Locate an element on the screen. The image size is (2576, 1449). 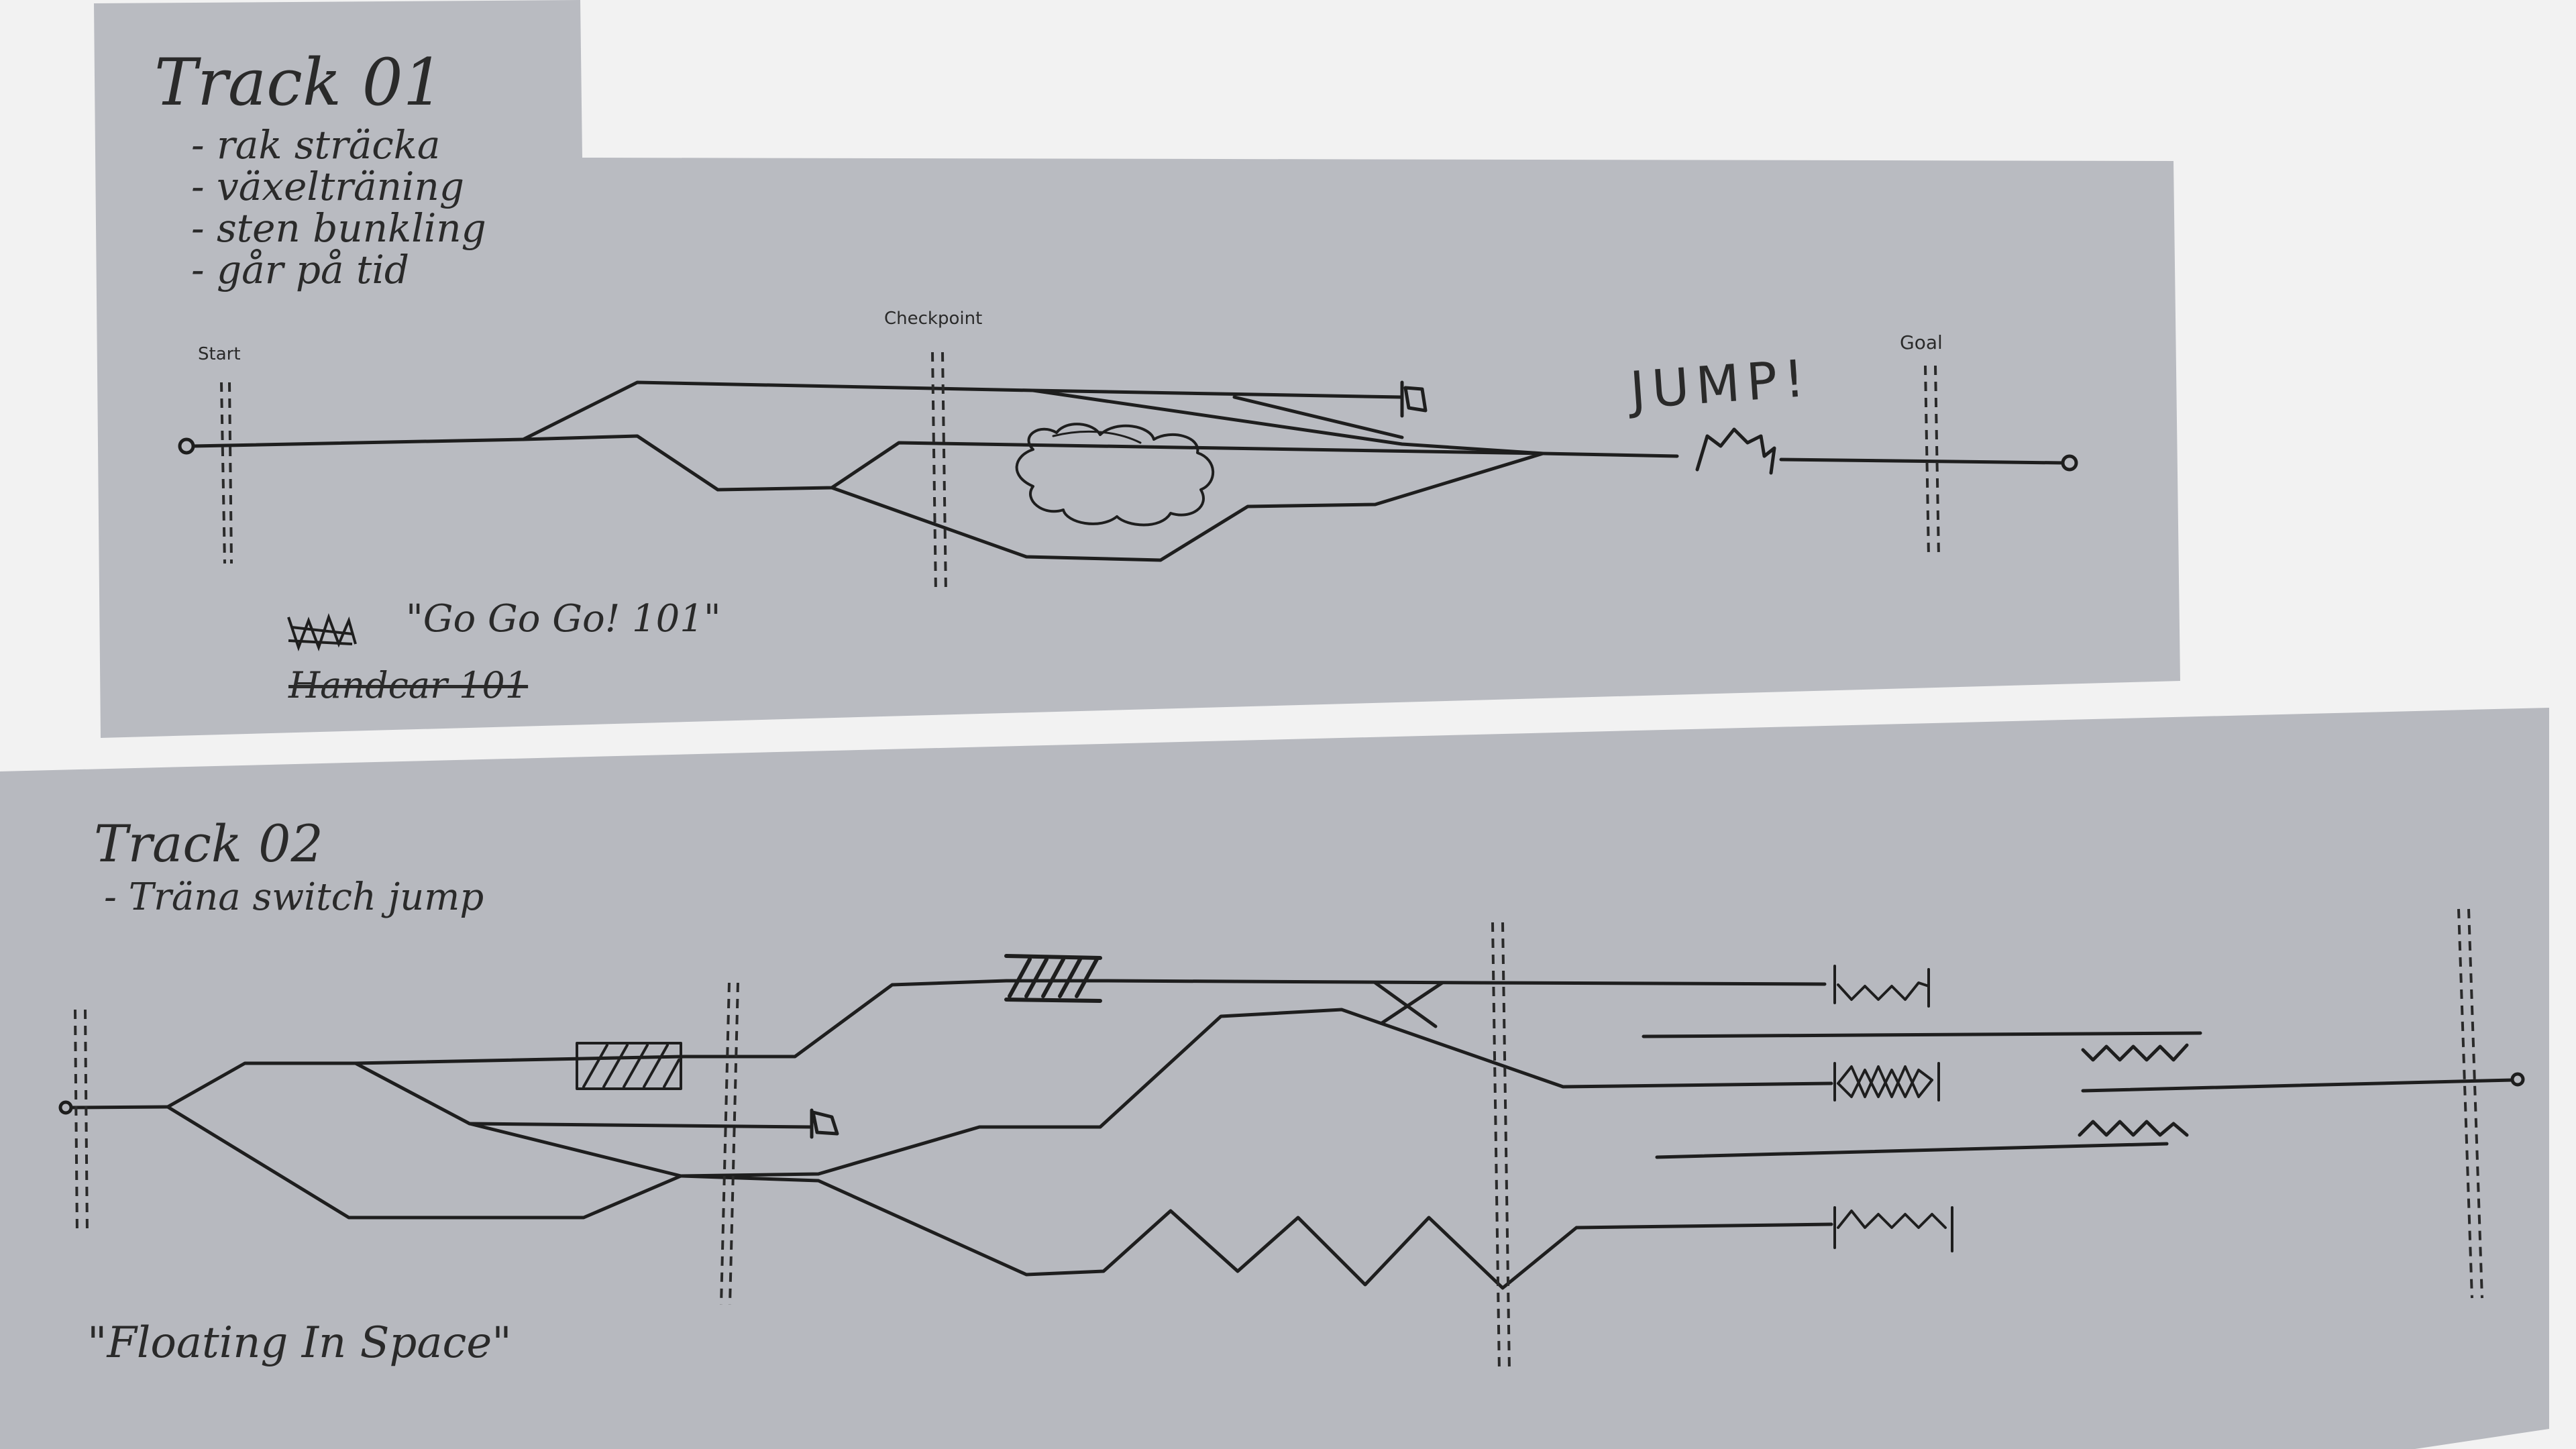
track-02-name: "Floating In Space" is located at coordinates (299, 1343).